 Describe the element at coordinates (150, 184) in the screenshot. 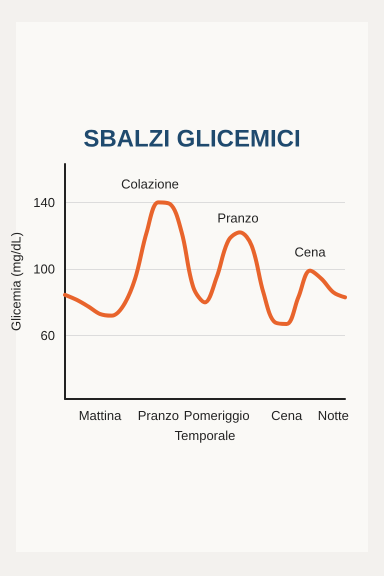

I see `annotation: Colazione` at that location.